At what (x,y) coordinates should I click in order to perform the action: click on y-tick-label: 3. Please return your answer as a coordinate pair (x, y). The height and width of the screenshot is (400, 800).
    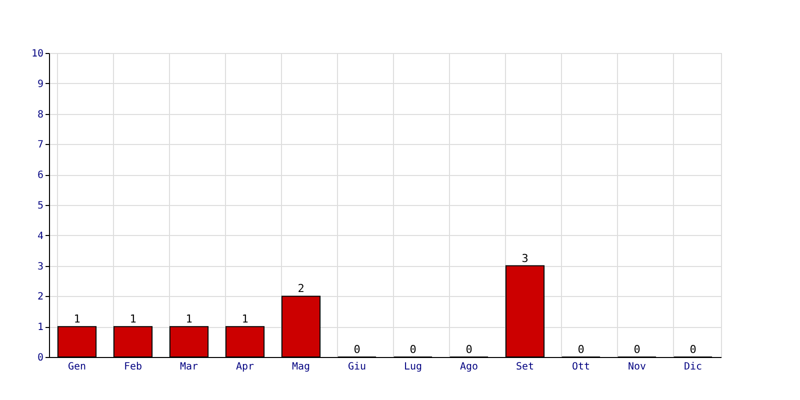
    Looking at the image, I should click on (40, 266).